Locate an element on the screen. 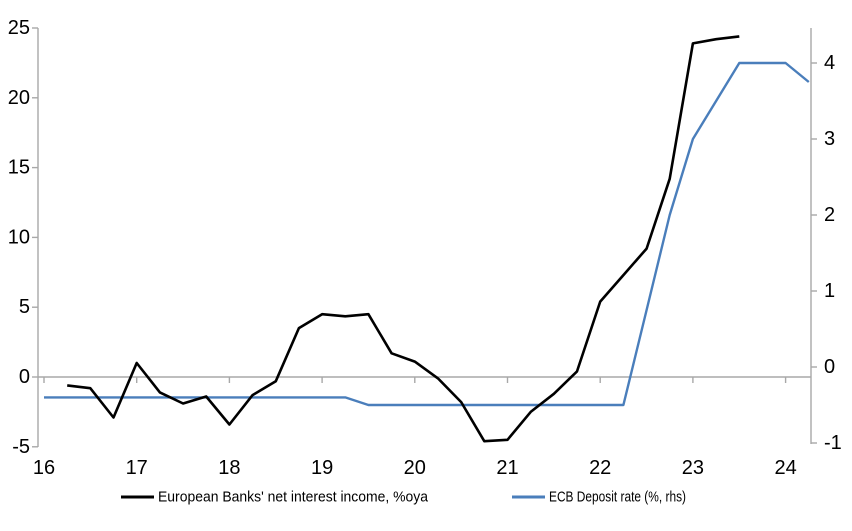  x-axis-tick-label: 16 is located at coordinates (44, 468).